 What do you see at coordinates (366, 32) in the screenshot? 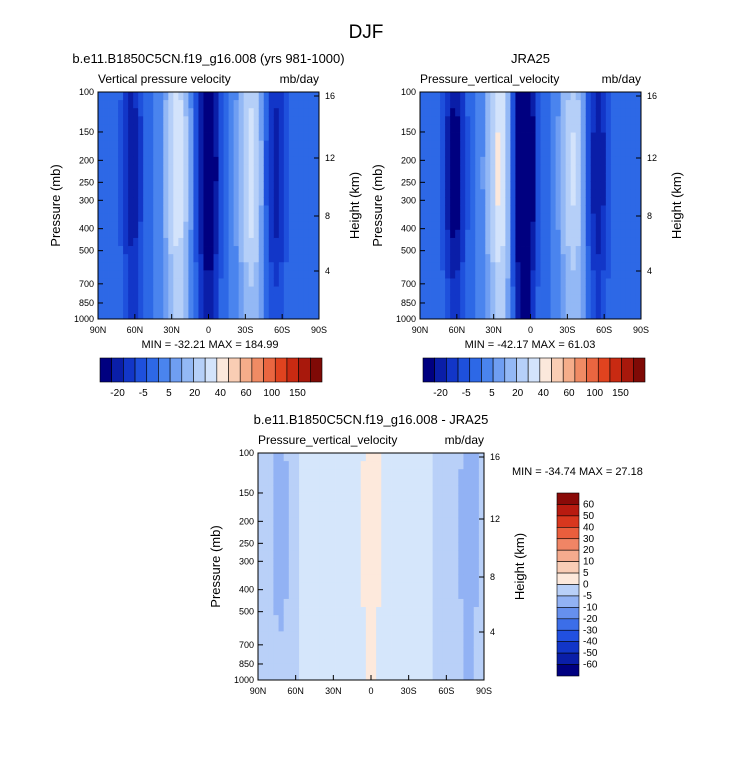
I see `figure-title: DJF` at bounding box center [366, 32].